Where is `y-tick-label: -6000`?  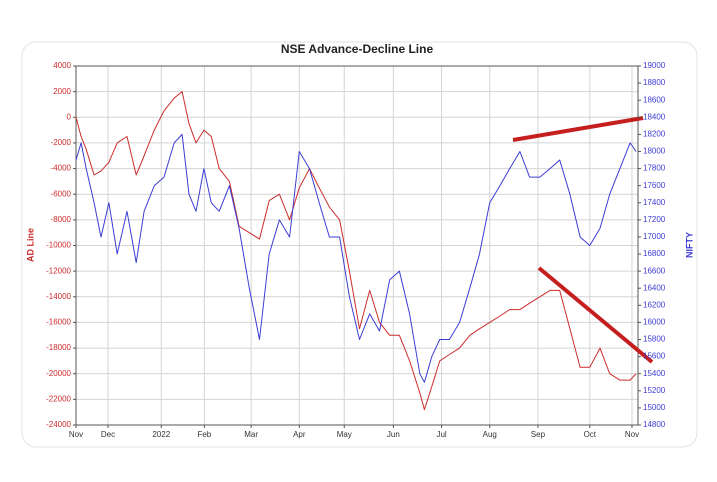 y-tick-label: -6000 is located at coordinates (61, 193).